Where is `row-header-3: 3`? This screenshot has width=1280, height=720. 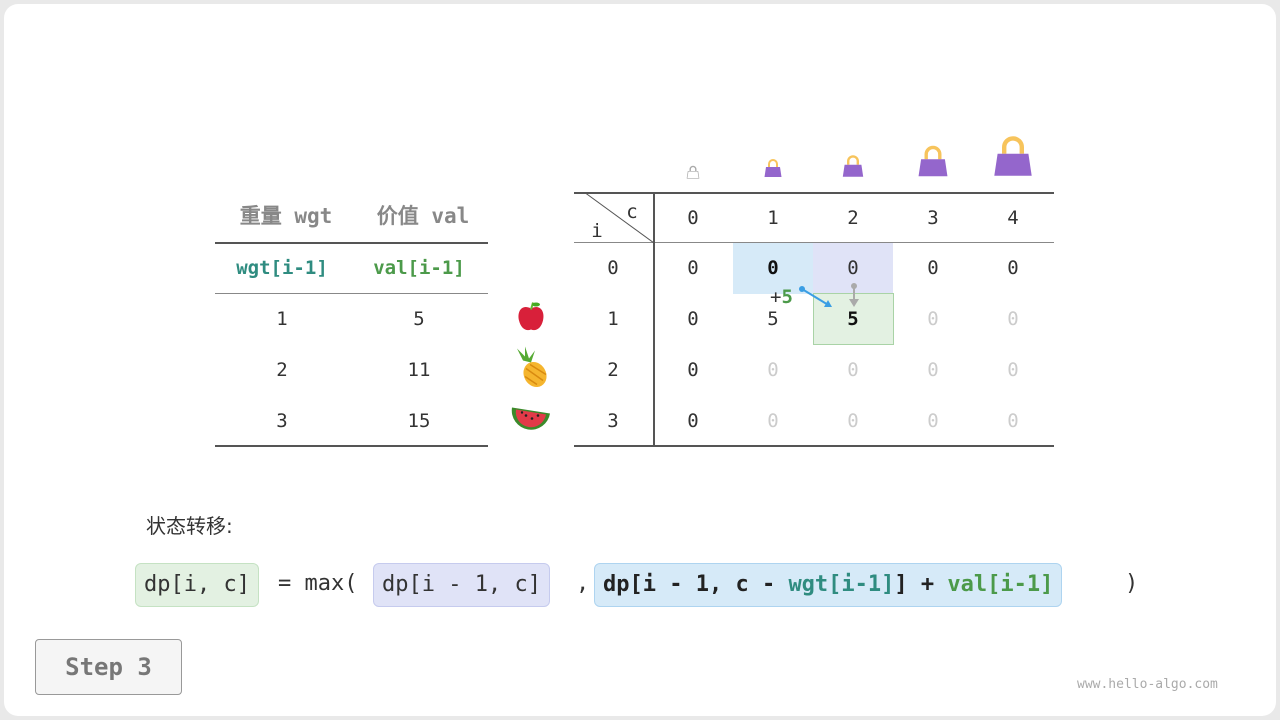 row-header-3: 3 is located at coordinates (613, 421).